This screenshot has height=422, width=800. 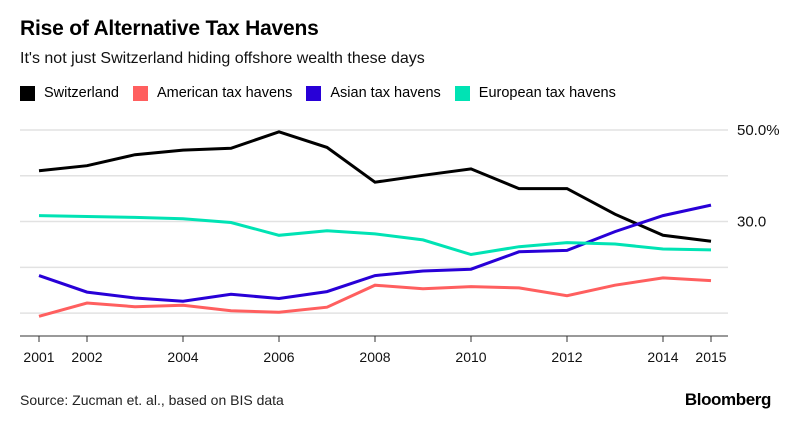 I want to click on legend-item-american: American tax havens, so click(x=212, y=93).